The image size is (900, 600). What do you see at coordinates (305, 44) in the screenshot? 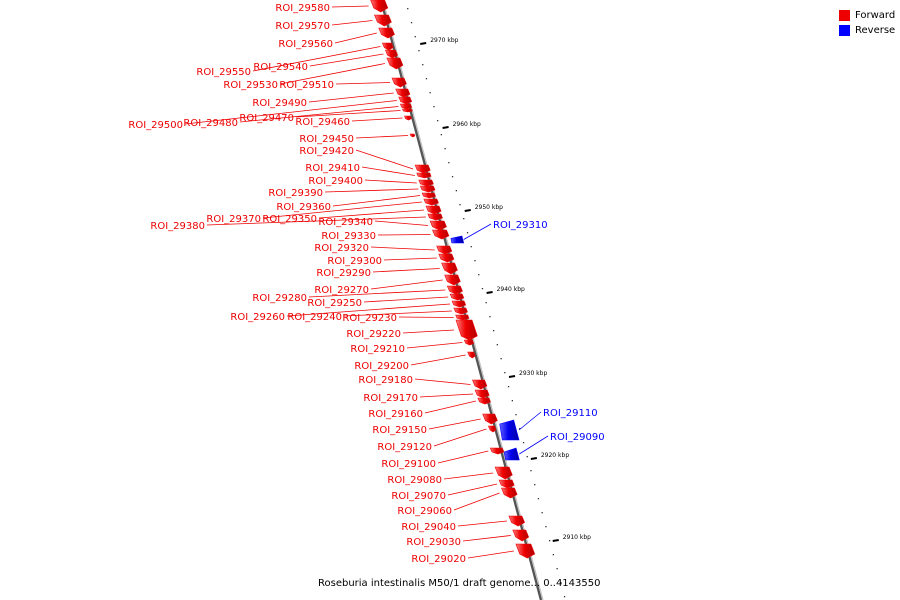
I see `gene-label: ROI_29560` at bounding box center [305, 44].